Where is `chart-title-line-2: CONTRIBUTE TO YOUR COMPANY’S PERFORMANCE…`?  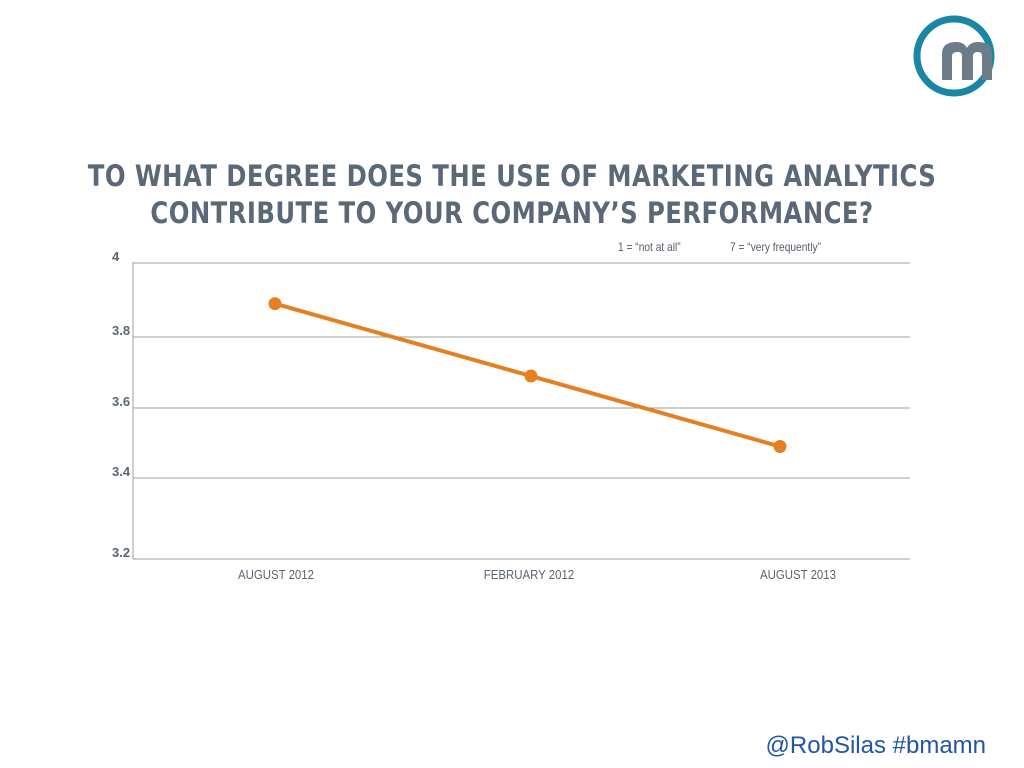 chart-title-line-2: CONTRIBUTE TO YOUR COMPANY’S PERFORMANCE… is located at coordinates (512, 213).